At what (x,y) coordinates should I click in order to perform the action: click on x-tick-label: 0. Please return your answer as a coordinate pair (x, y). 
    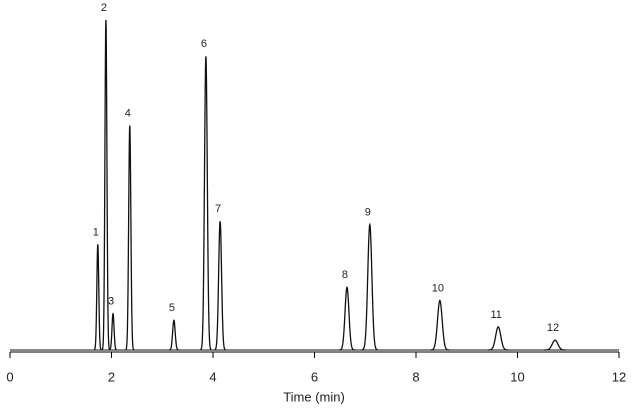
    Looking at the image, I should click on (9, 376).